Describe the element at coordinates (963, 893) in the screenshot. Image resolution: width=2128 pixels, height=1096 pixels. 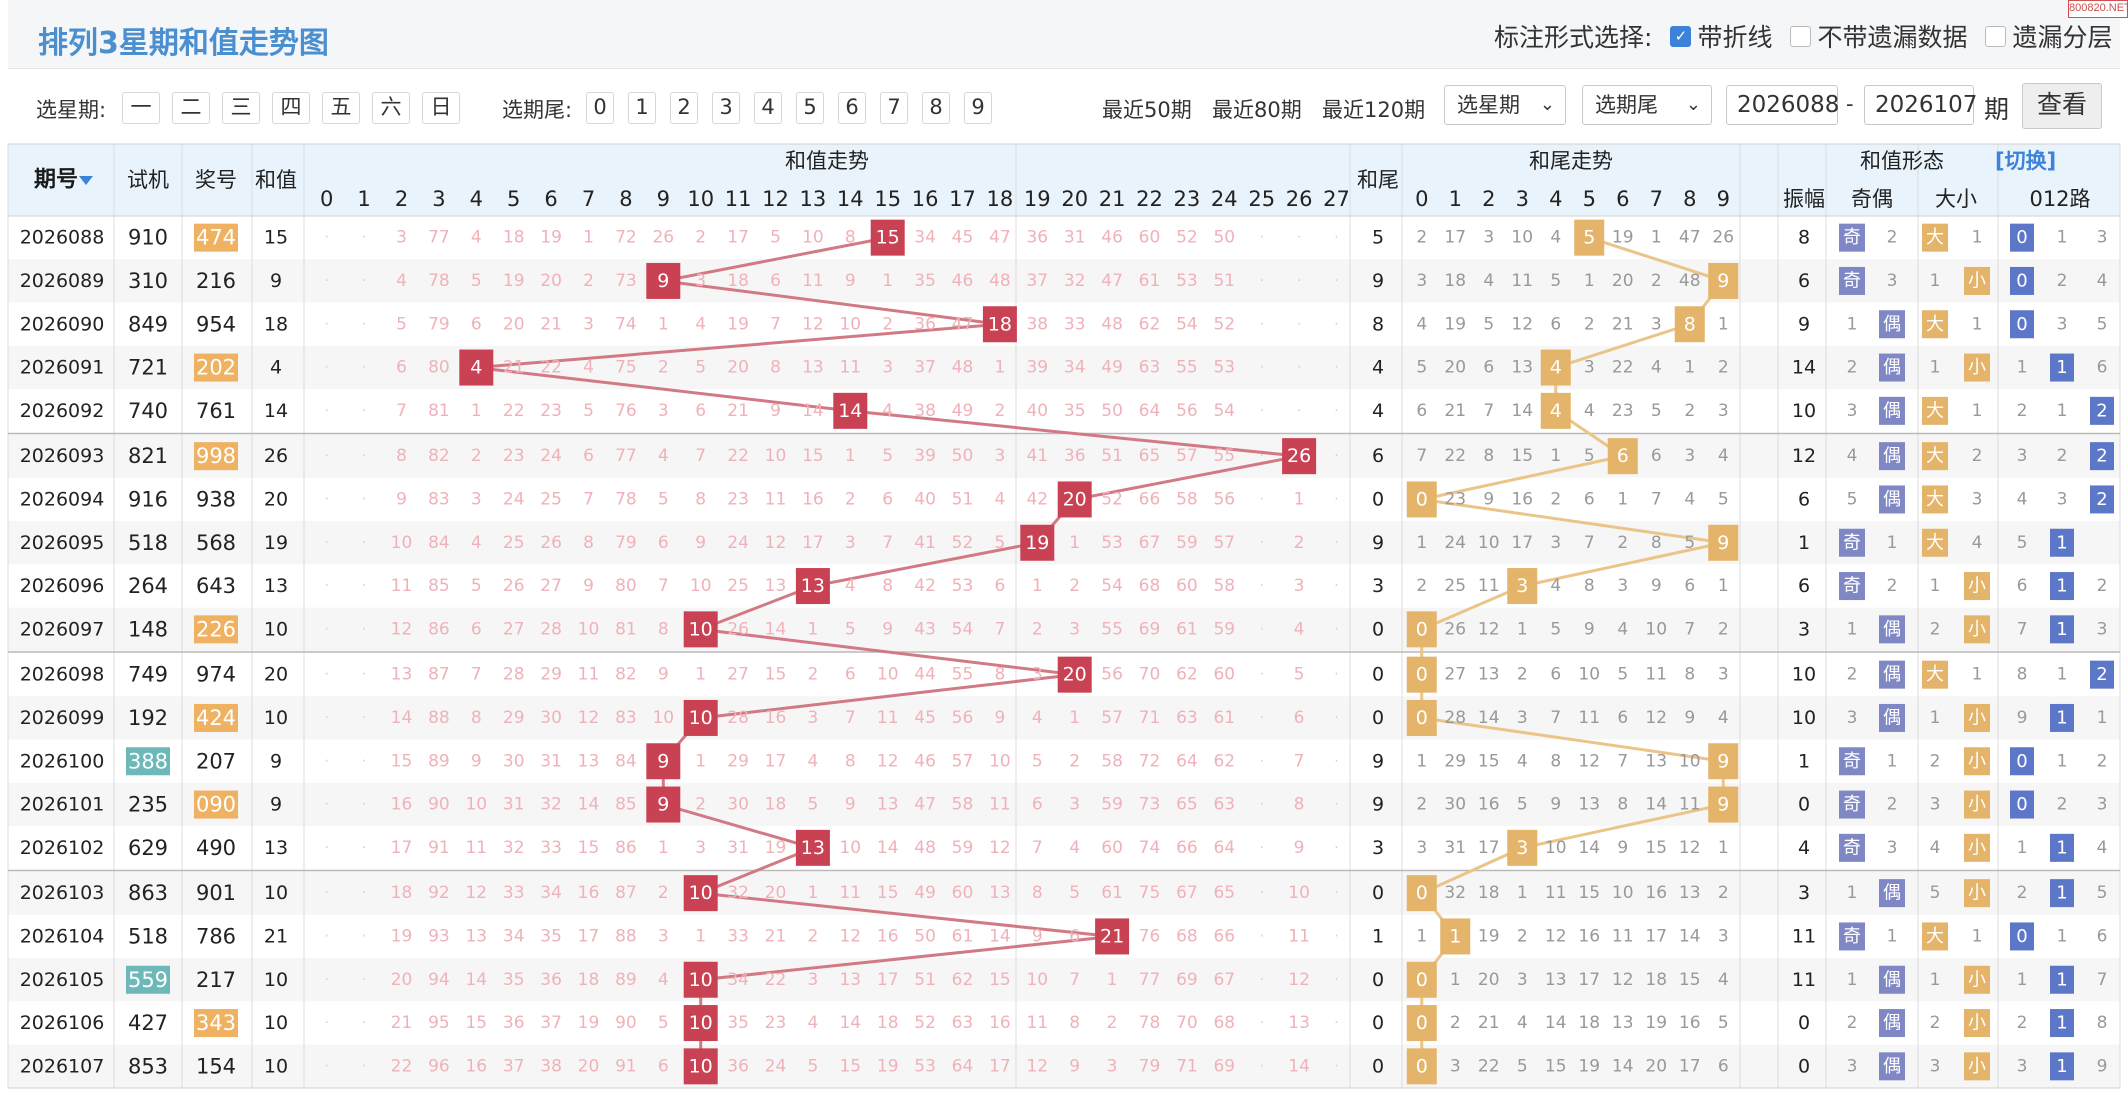
I see `miss-count: 60` at that location.